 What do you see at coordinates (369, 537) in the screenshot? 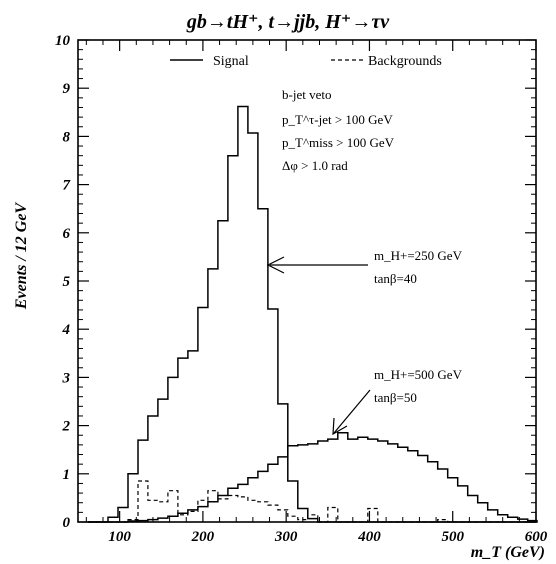
I see `x-tick-label: 400` at bounding box center [369, 537].